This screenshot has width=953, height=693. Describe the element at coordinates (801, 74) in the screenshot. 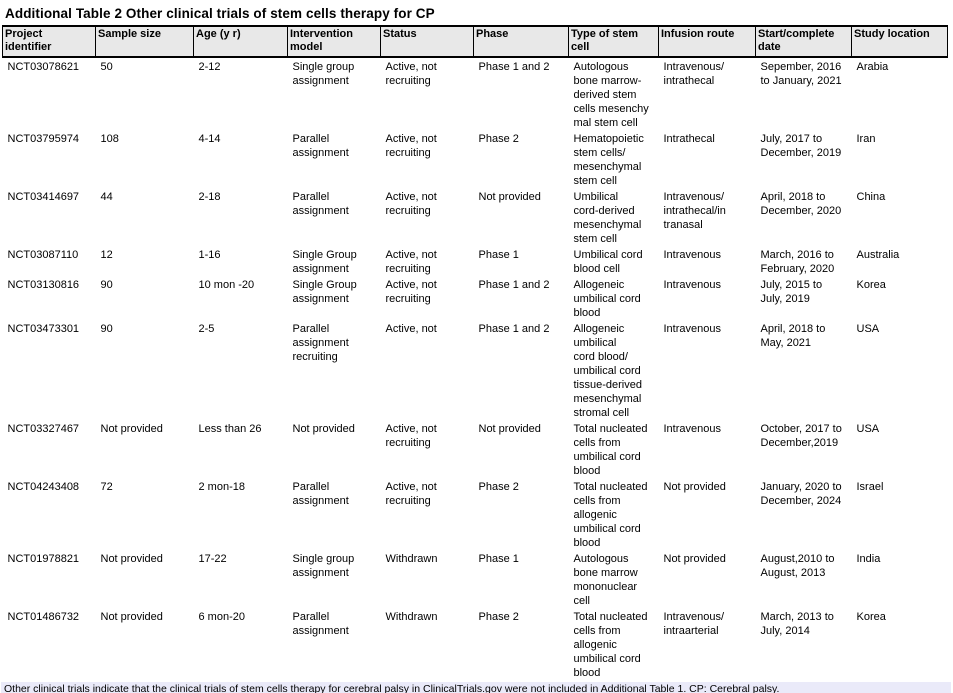

I see `table-cell: Sepember, 2016 to January, 2021` at that location.